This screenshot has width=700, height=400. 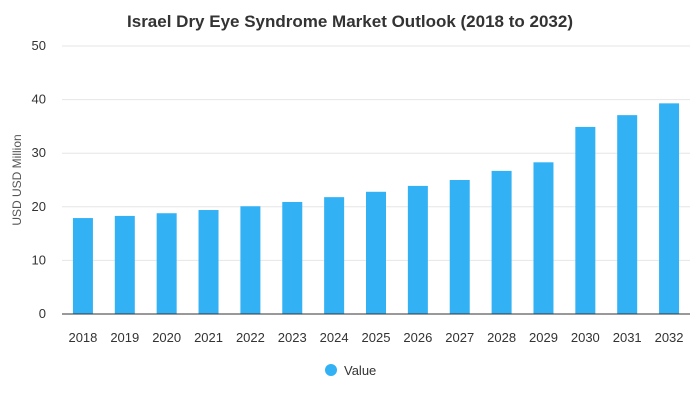 I want to click on x-tick-label: 2023, so click(x=292, y=337).